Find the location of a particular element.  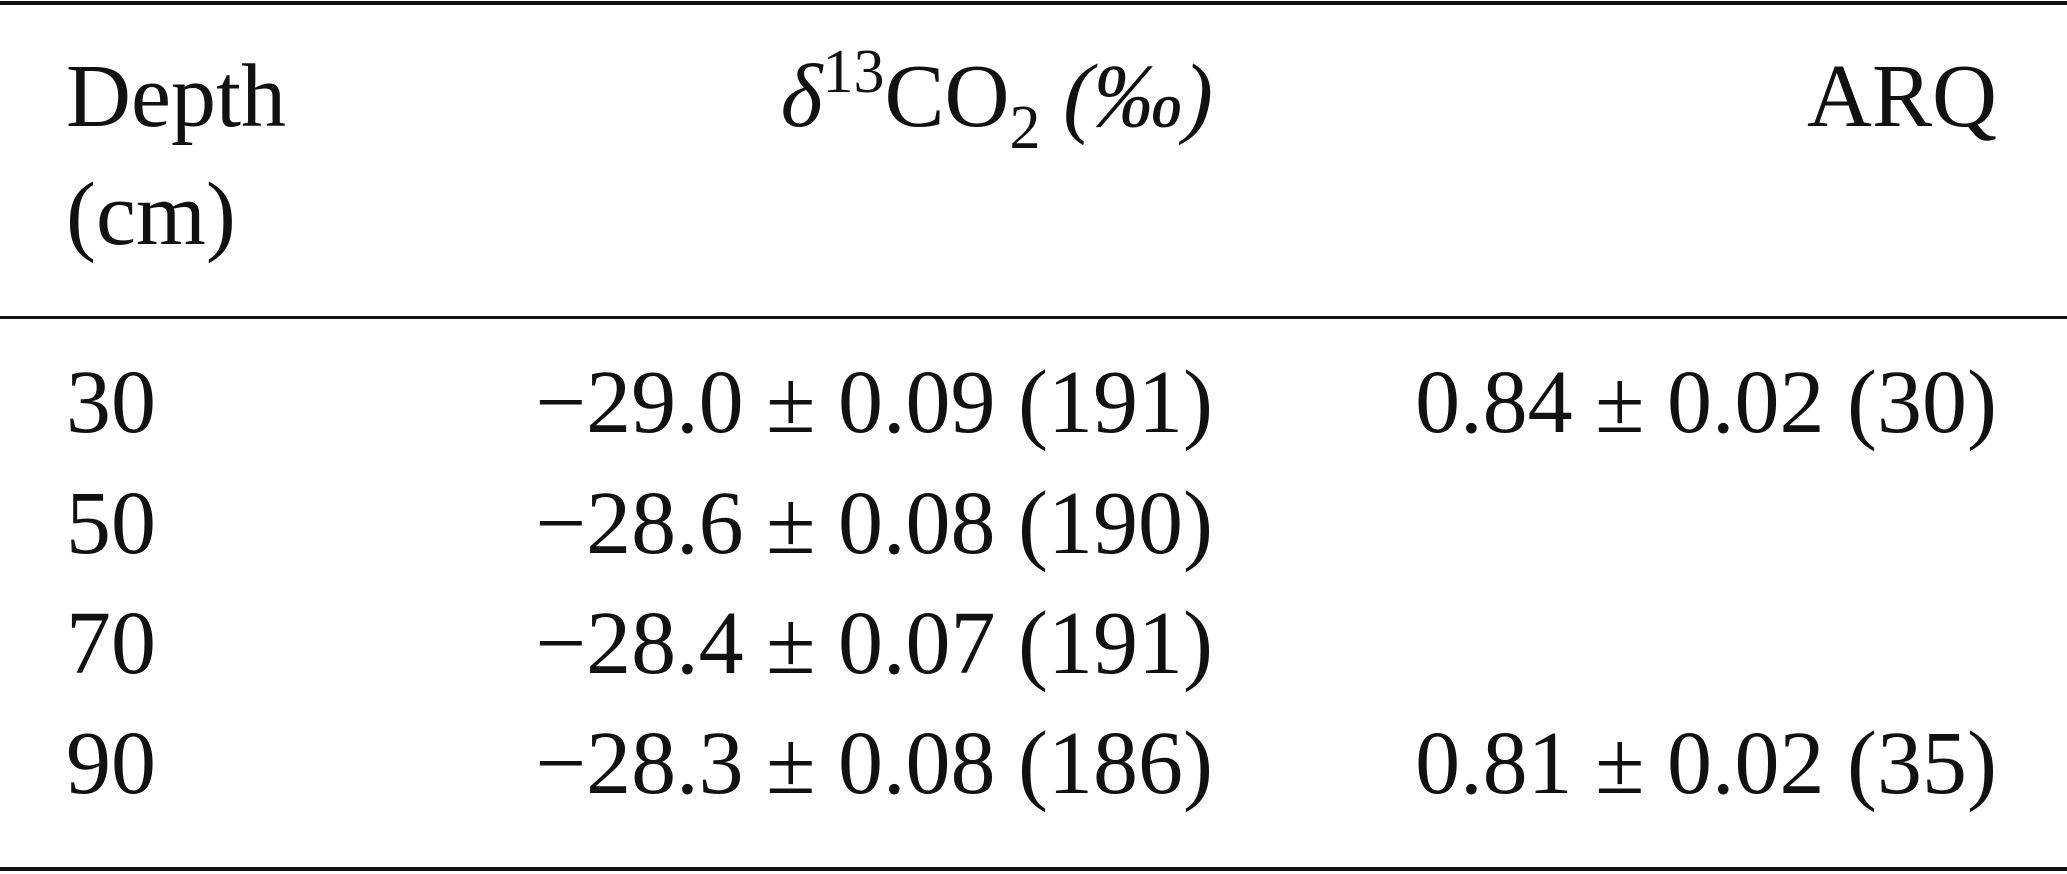

header-arq: ARQ is located at coordinates (1901, 96).